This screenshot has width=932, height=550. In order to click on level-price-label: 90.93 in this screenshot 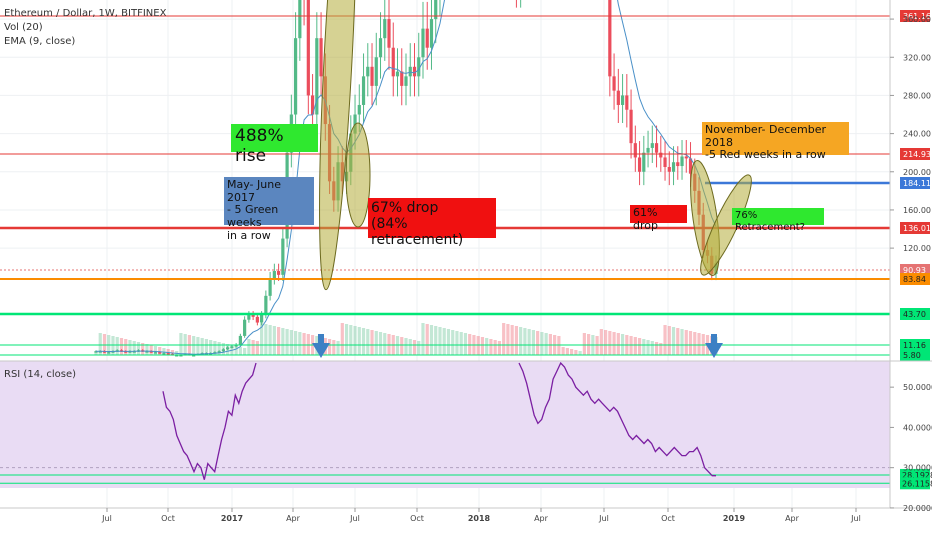, I will do `click(914, 270)`.